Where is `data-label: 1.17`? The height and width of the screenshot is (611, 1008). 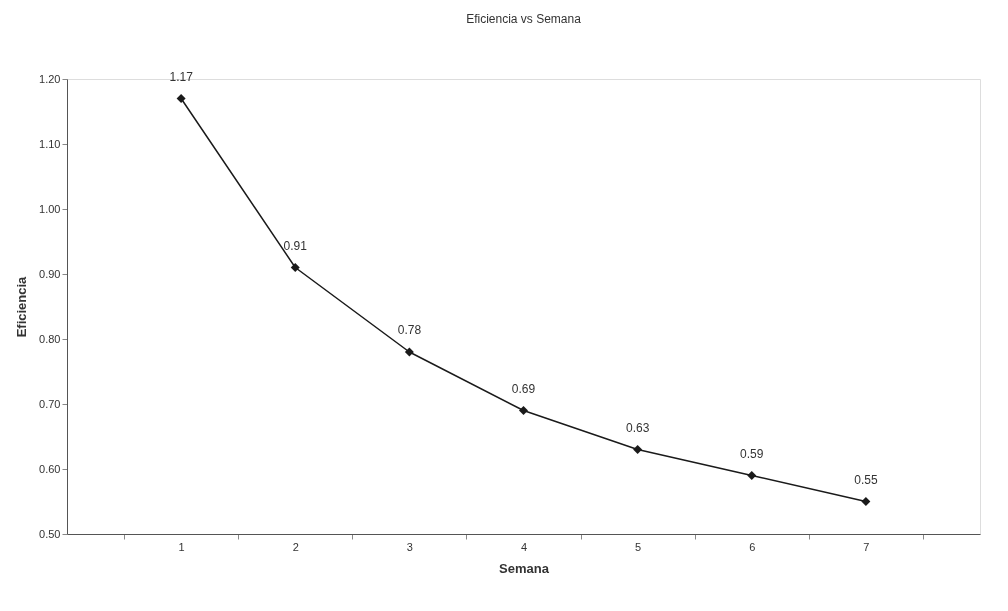 data-label: 1.17 is located at coordinates (181, 76).